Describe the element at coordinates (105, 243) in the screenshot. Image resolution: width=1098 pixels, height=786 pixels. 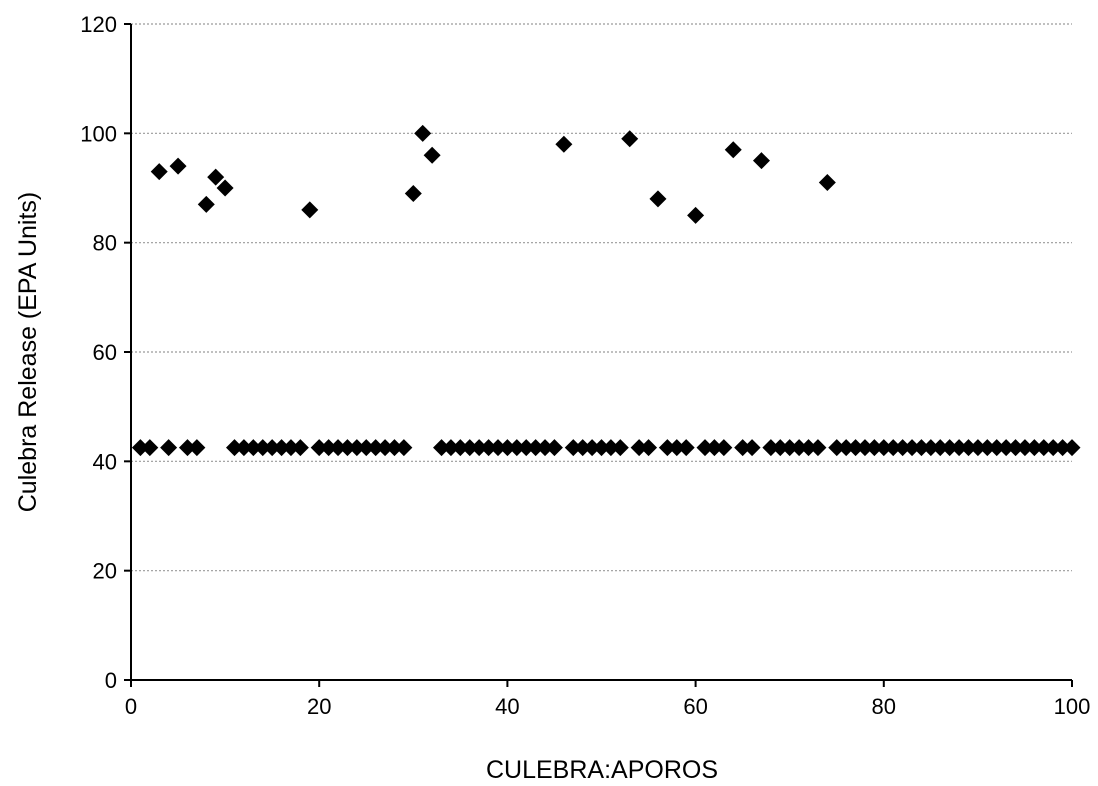
I see `y-tick-label: 80` at that location.